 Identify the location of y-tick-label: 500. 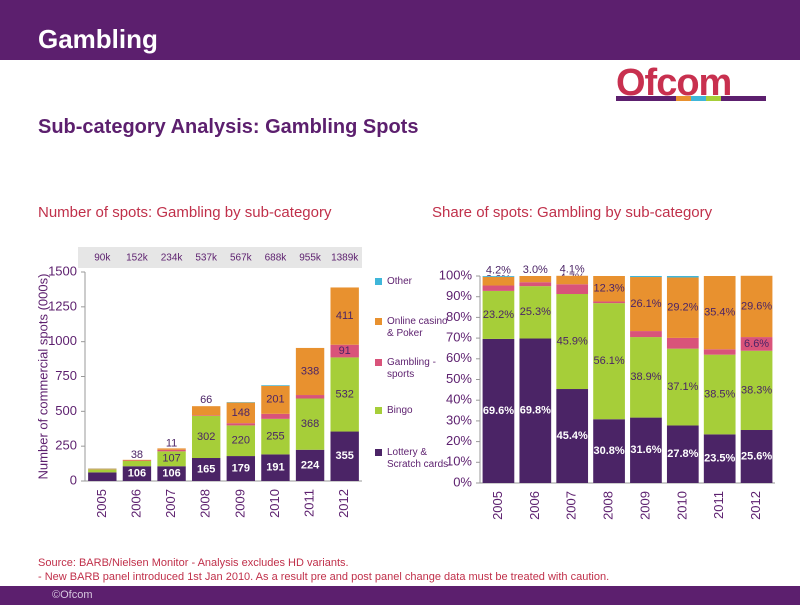
(66, 410).